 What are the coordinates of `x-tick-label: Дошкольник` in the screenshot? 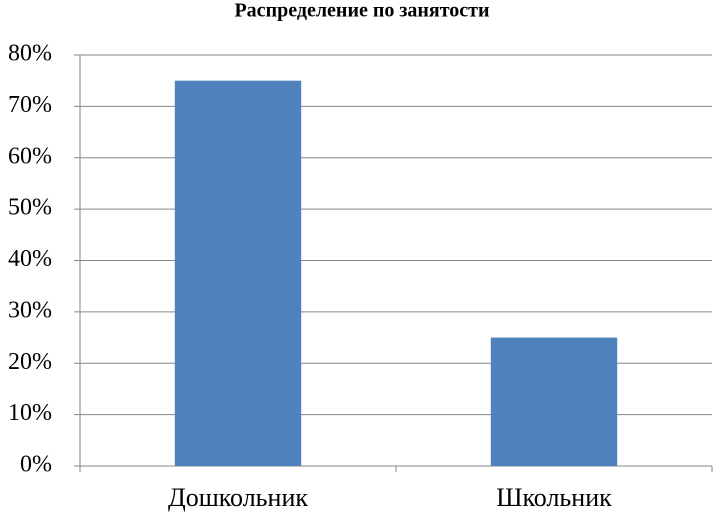 It's located at (238, 497).